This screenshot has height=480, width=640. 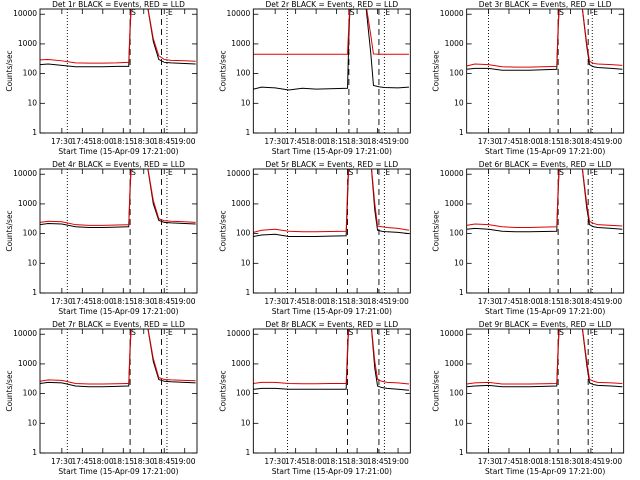 What do you see at coordinates (545, 164) in the screenshot?
I see `panel-title: Det 6r BLACK = Events, RED = LLD` at bounding box center [545, 164].